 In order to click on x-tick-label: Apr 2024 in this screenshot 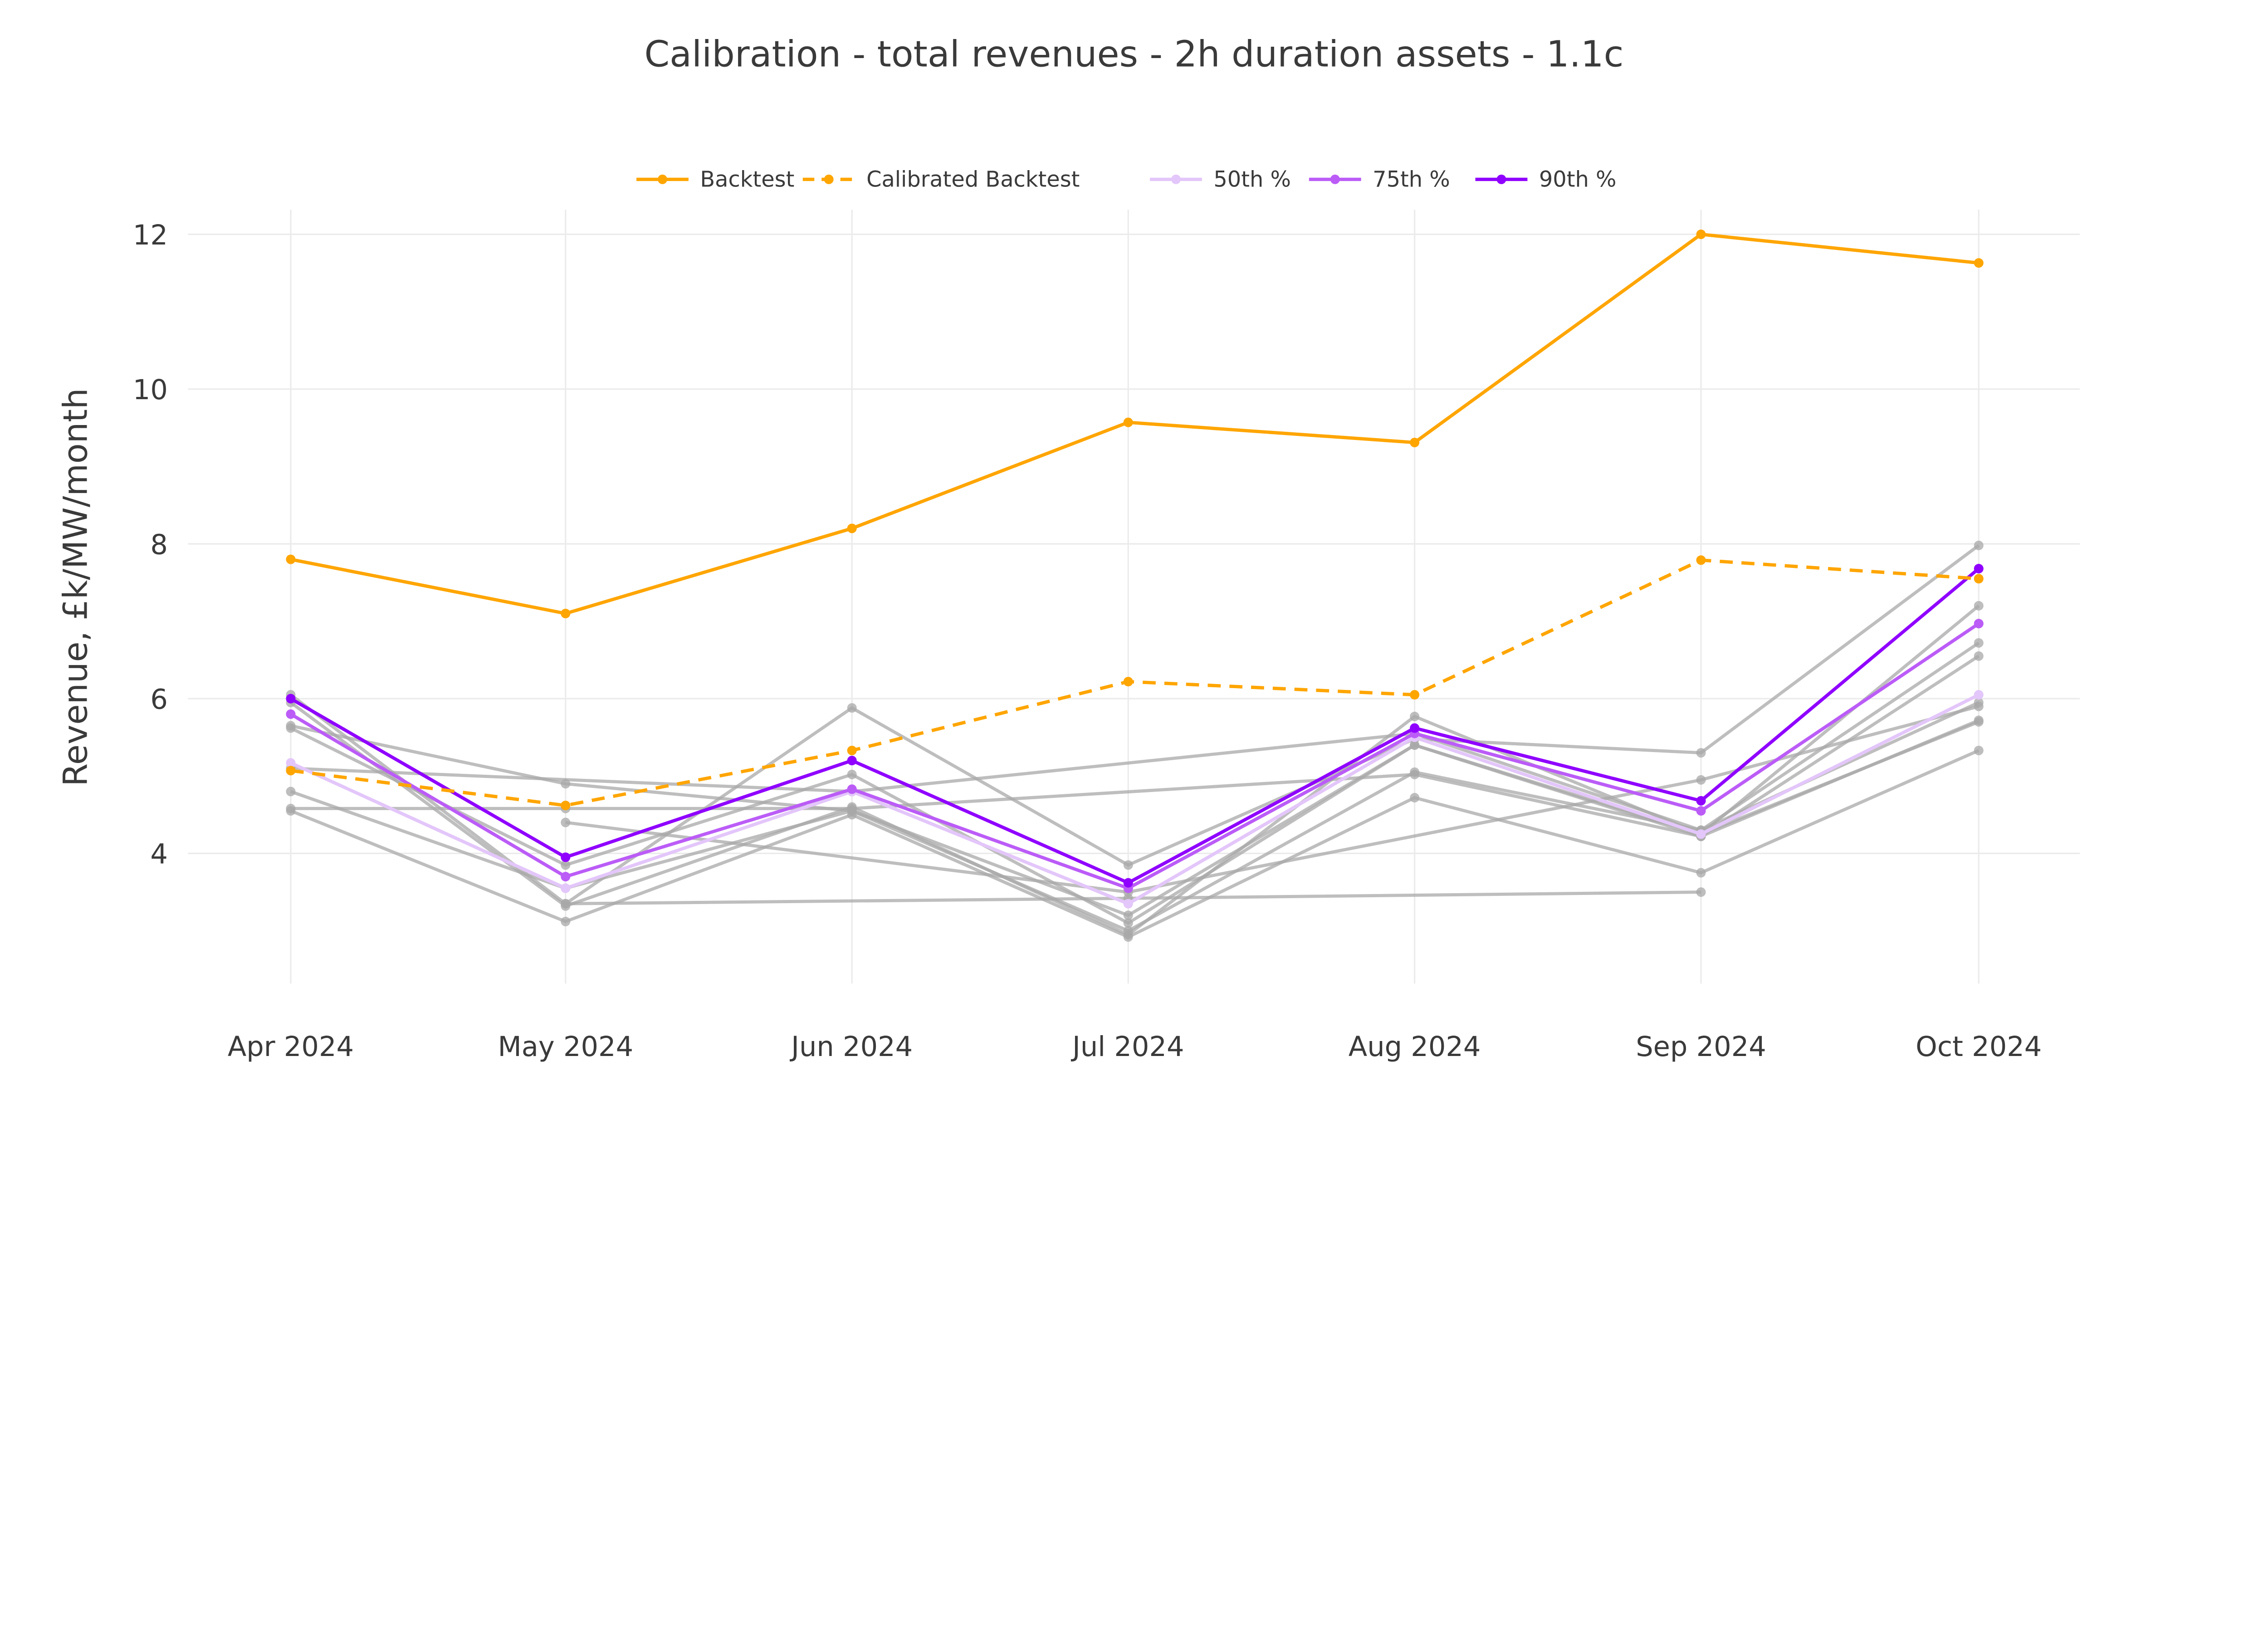, I will do `click(291, 1047)`.